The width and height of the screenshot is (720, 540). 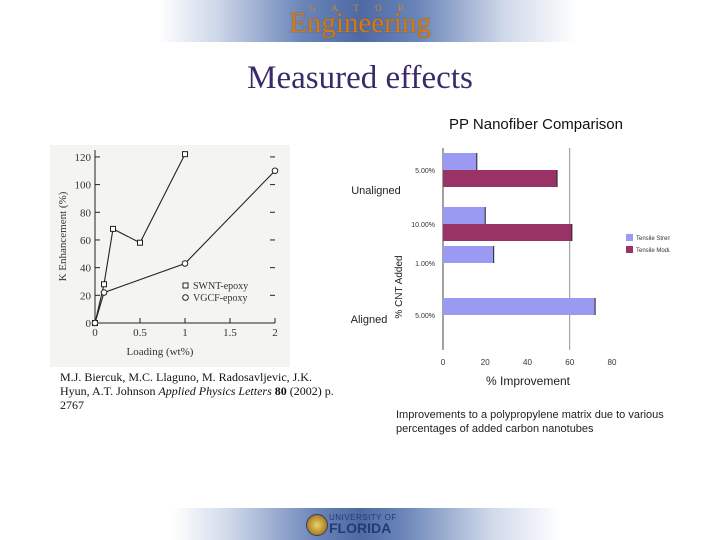 I want to click on legend-marker-circle, so click(x=185, y=297).